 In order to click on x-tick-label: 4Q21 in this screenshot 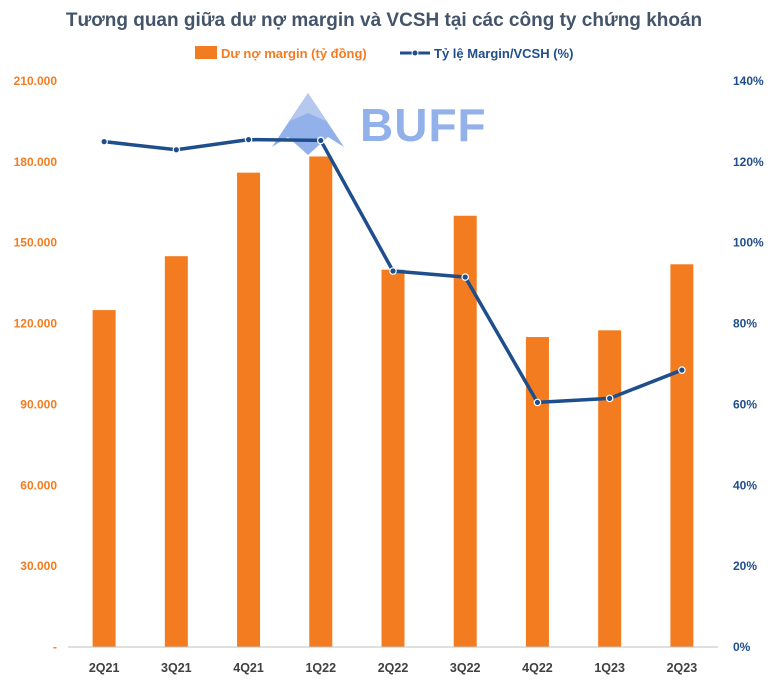, I will do `click(248, 668)`.